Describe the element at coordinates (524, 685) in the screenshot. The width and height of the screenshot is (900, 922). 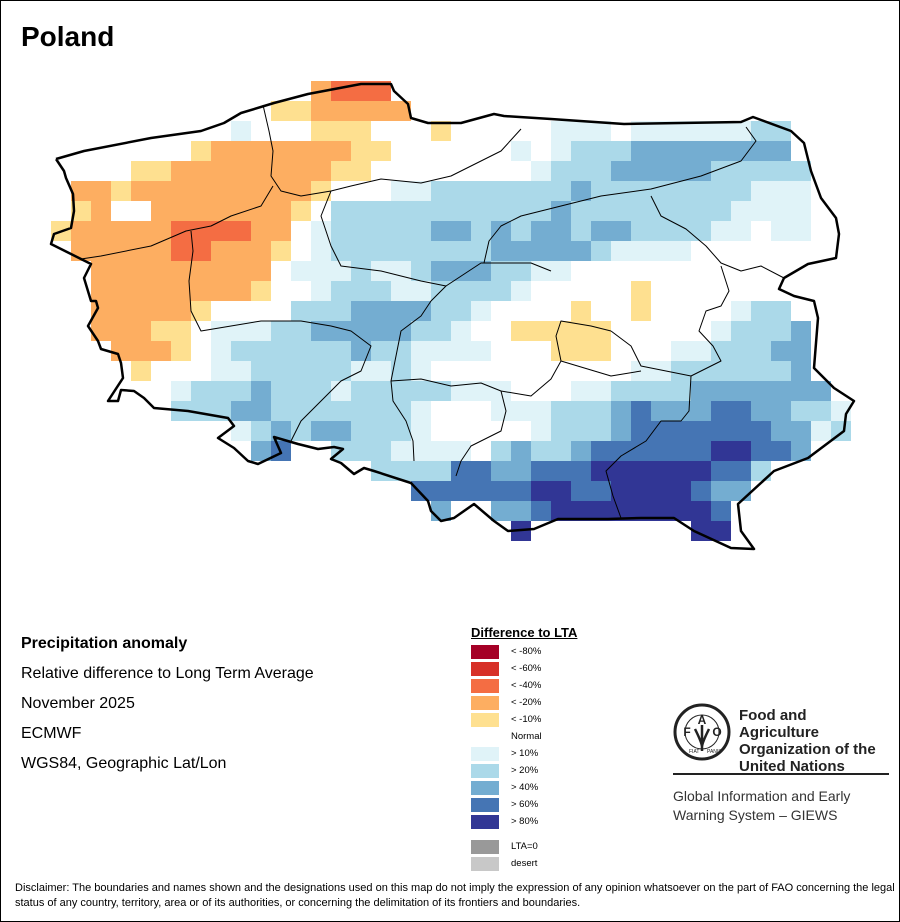
I see `legend-item: < -40%` at that location.